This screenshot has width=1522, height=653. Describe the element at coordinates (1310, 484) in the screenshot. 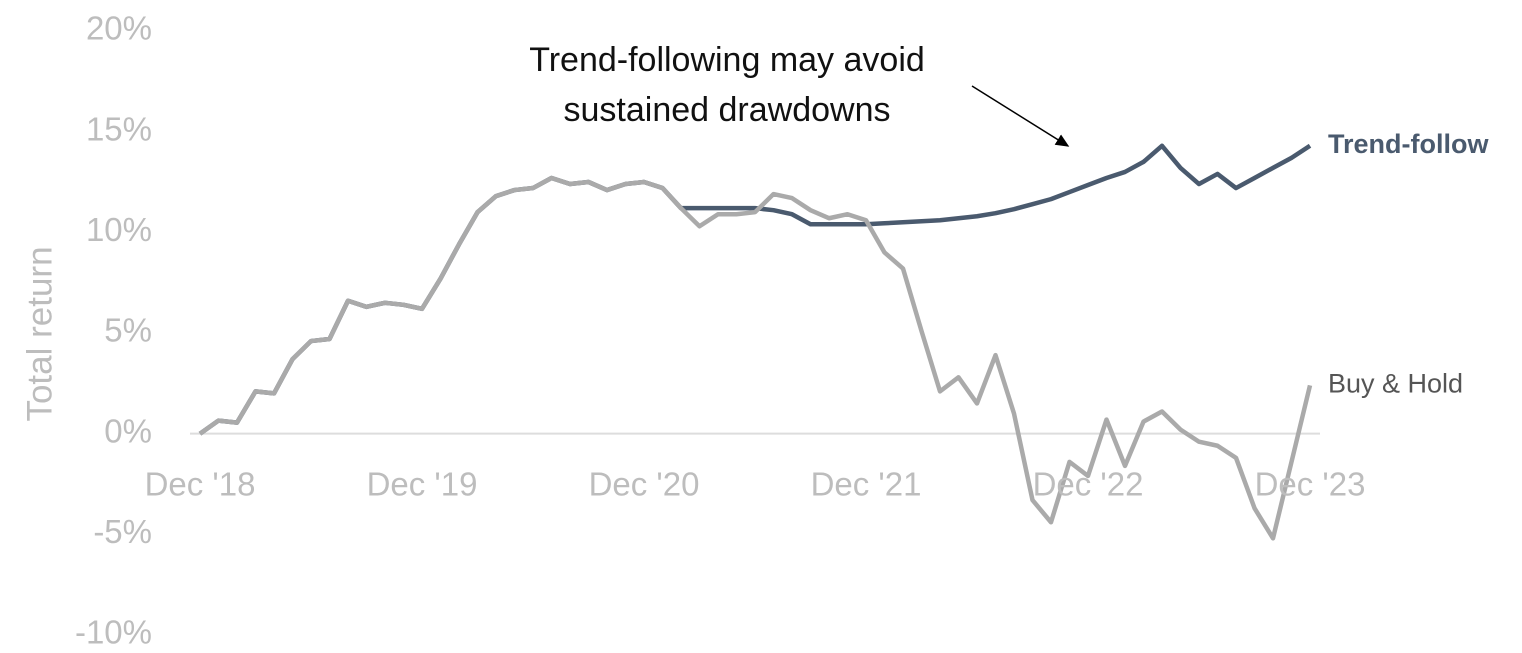

I see `x-tick-label: Dec '23` at that location.